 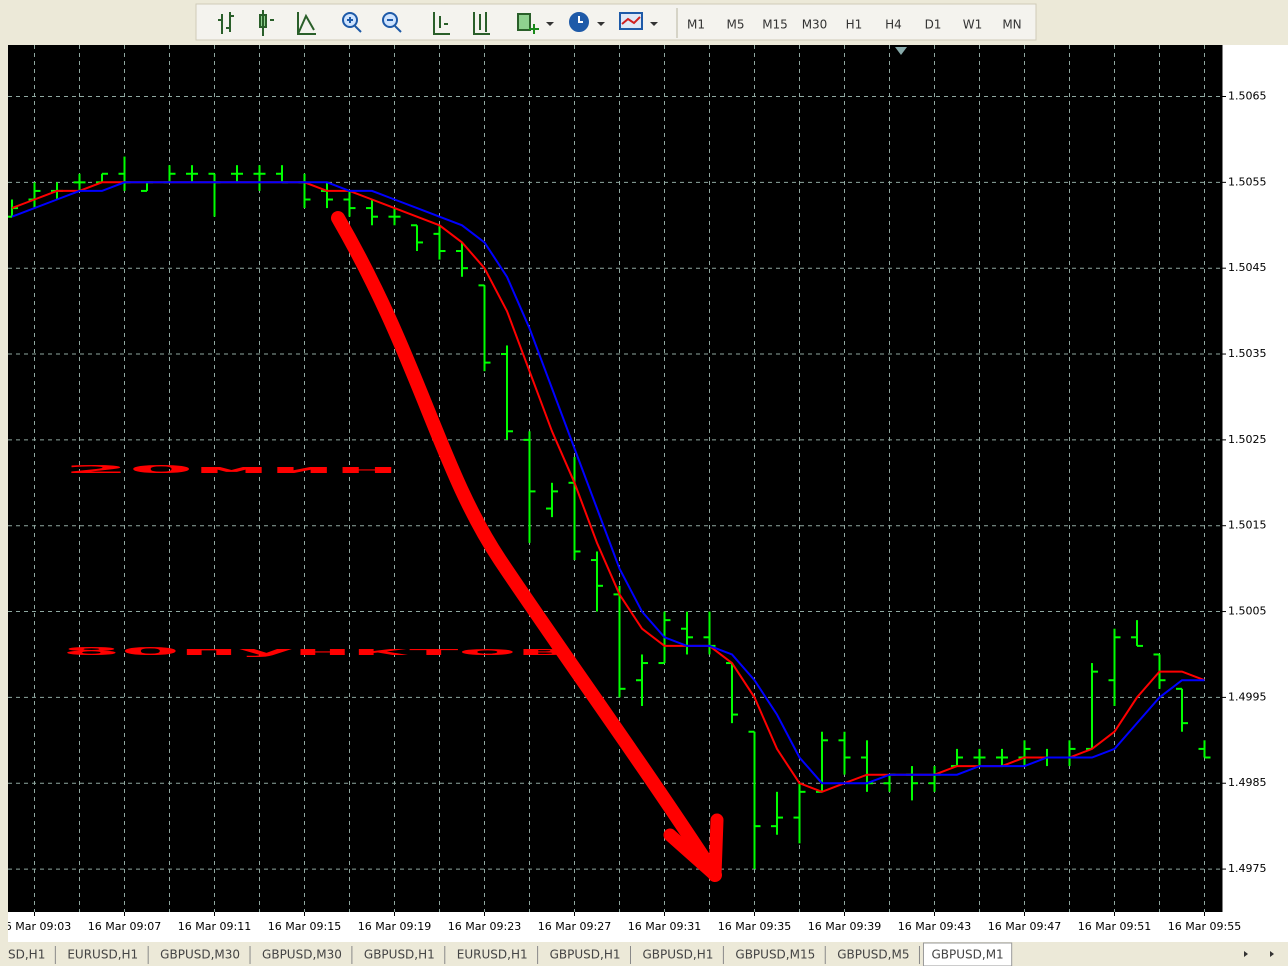 What do you see at coordinates (901, 51) in the screenshot?
I see `shift-marker` at bounding box center [901, 51].